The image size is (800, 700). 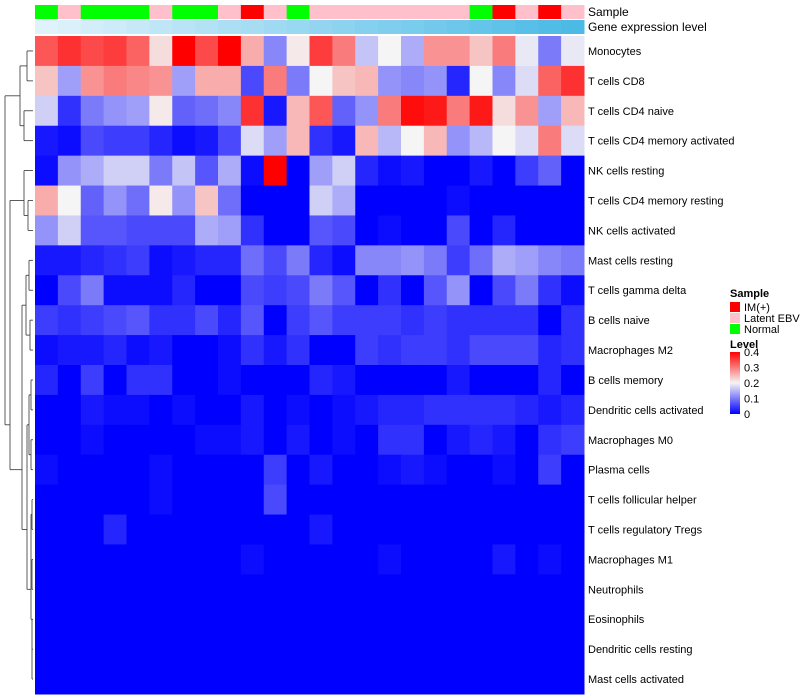 I want to click on legend-label-normal: Normal, so click(x=761, y=330).